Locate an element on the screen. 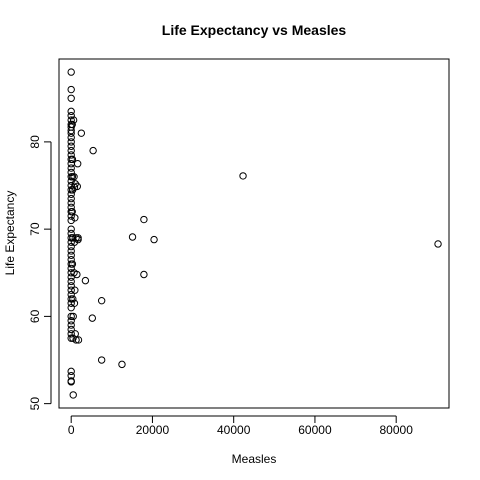 The image size is (480, 480). y-axis-label: Life Expectancy is located at coordinates (10, 233).